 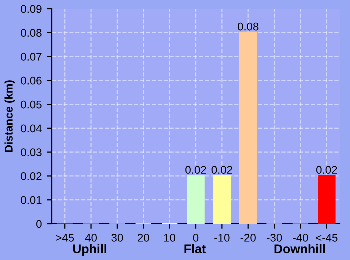 What do you see at coordinates (195, 249) in the screenshot?
I see `text: Flat` at bounding box center [195, 249].